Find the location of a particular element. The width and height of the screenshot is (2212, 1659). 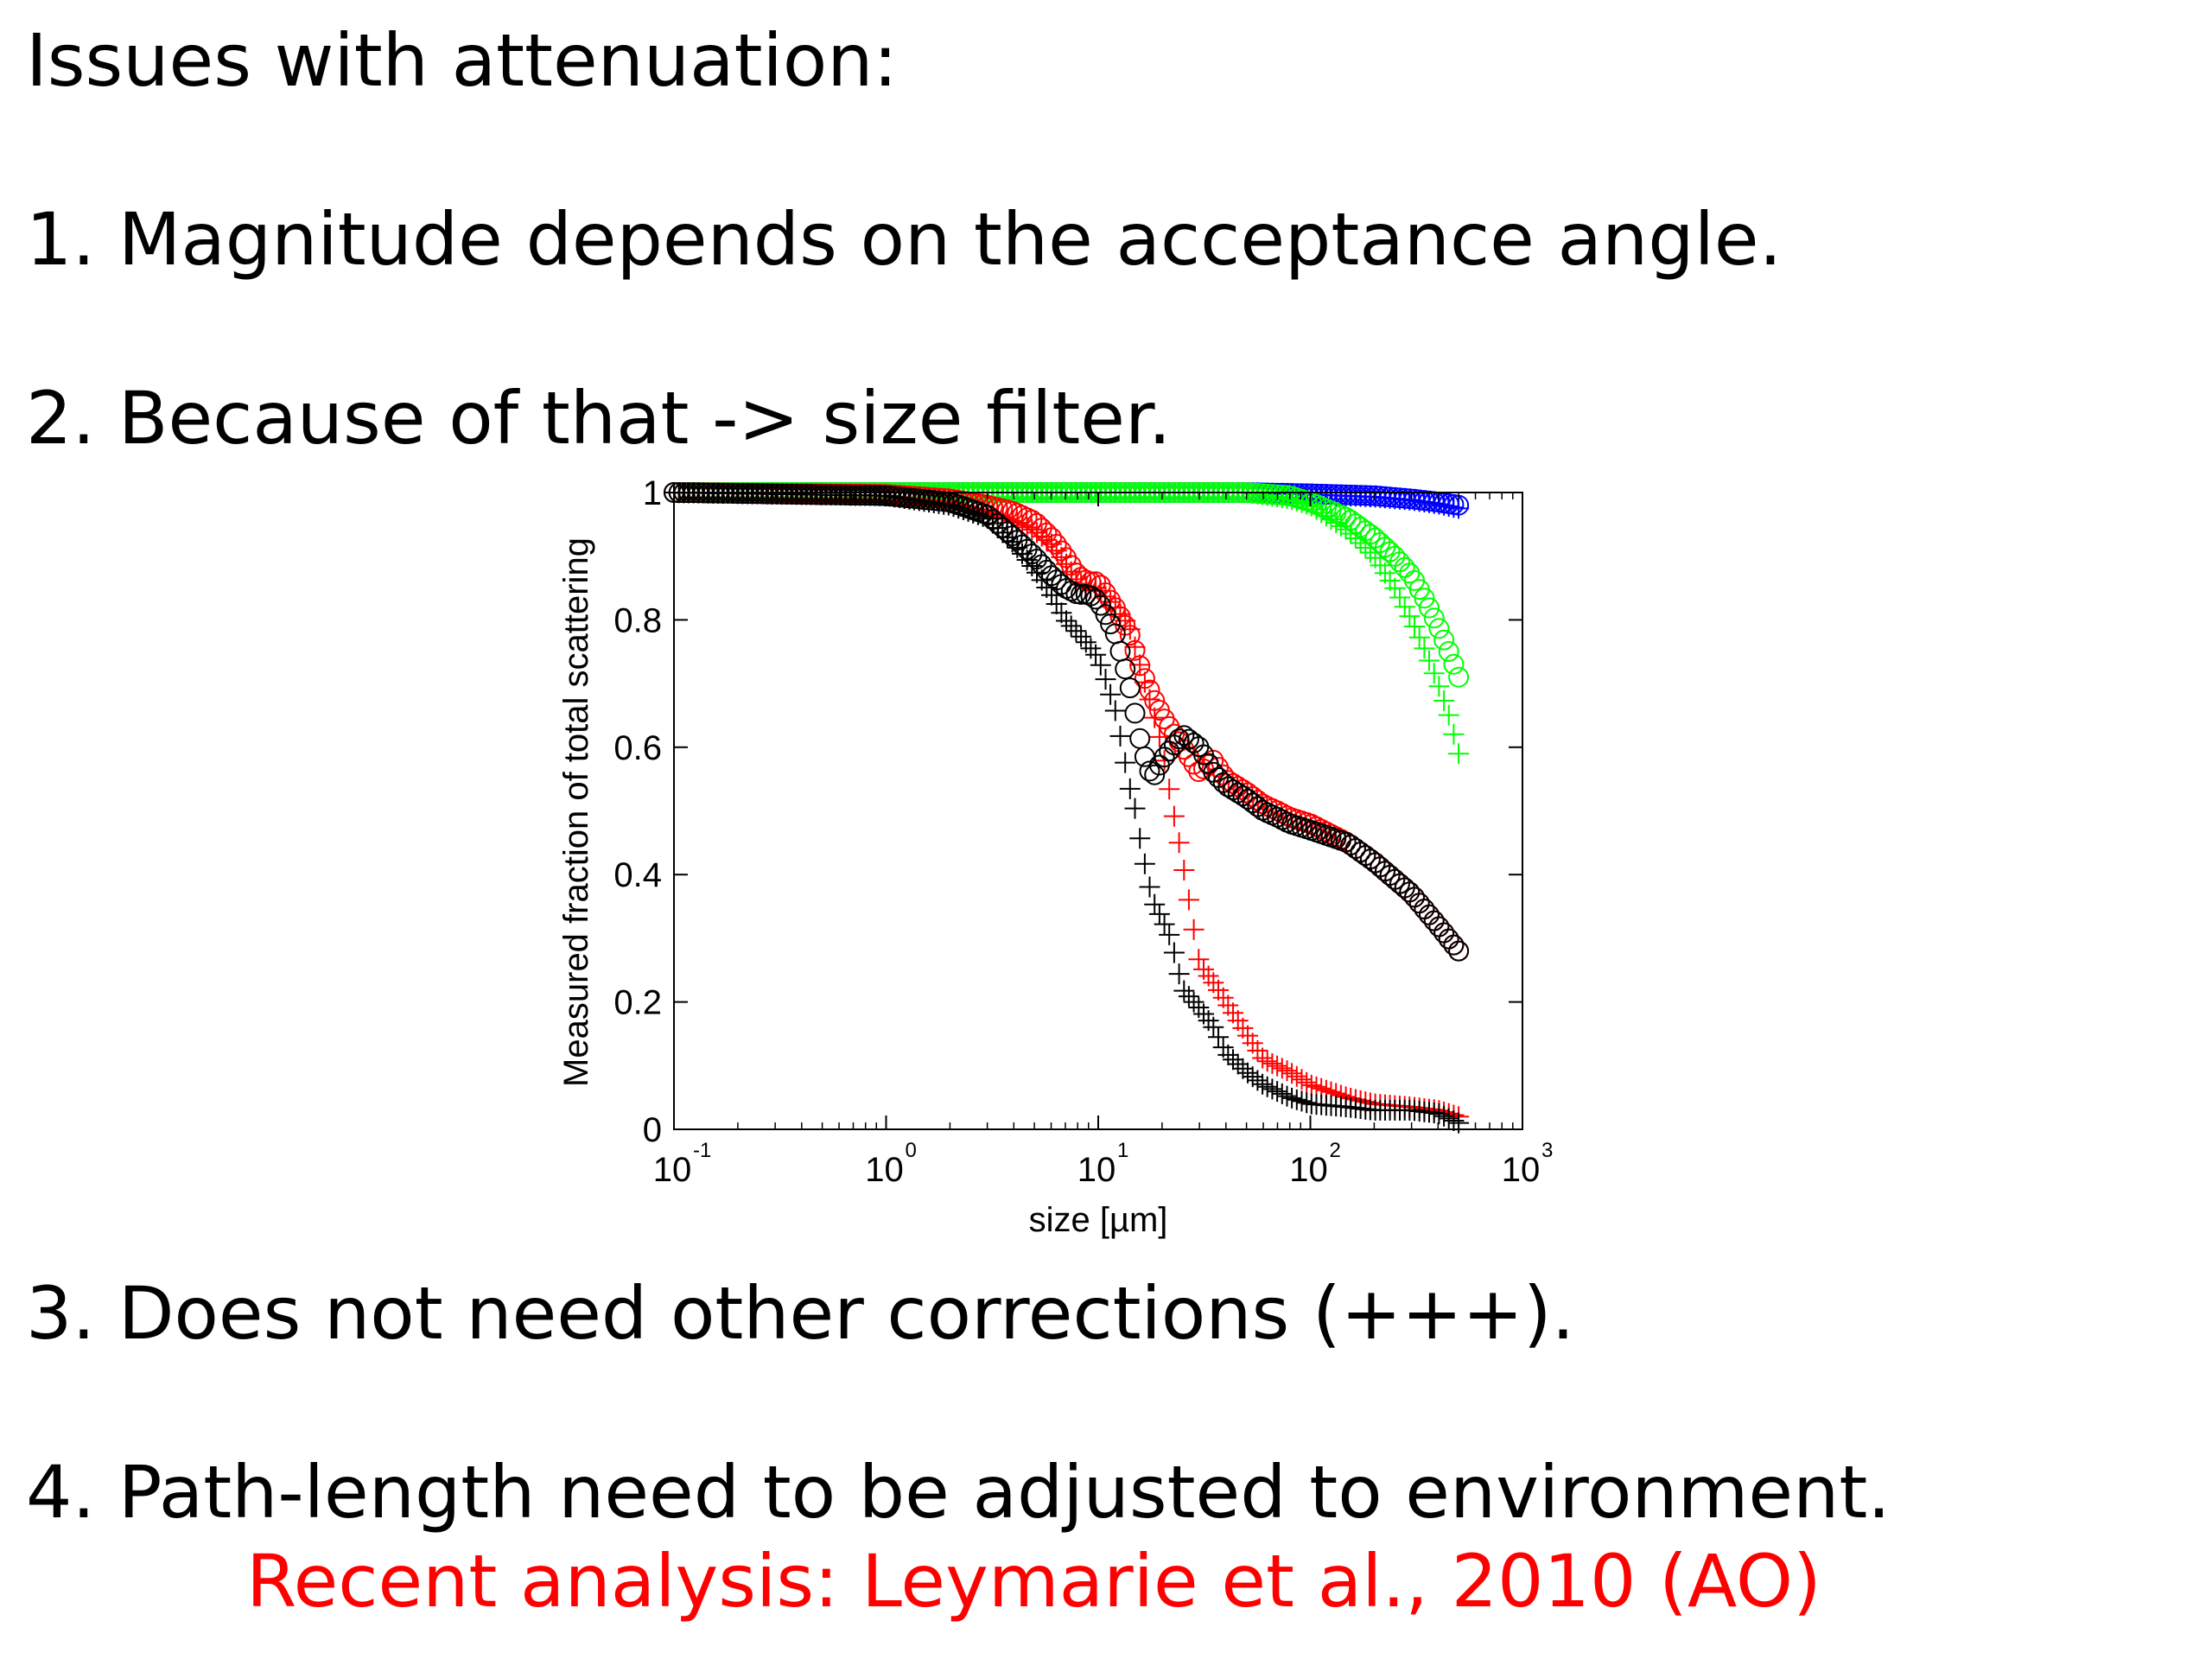

x-axis-title: size [µm] is located at coordinates (1098, 1220).